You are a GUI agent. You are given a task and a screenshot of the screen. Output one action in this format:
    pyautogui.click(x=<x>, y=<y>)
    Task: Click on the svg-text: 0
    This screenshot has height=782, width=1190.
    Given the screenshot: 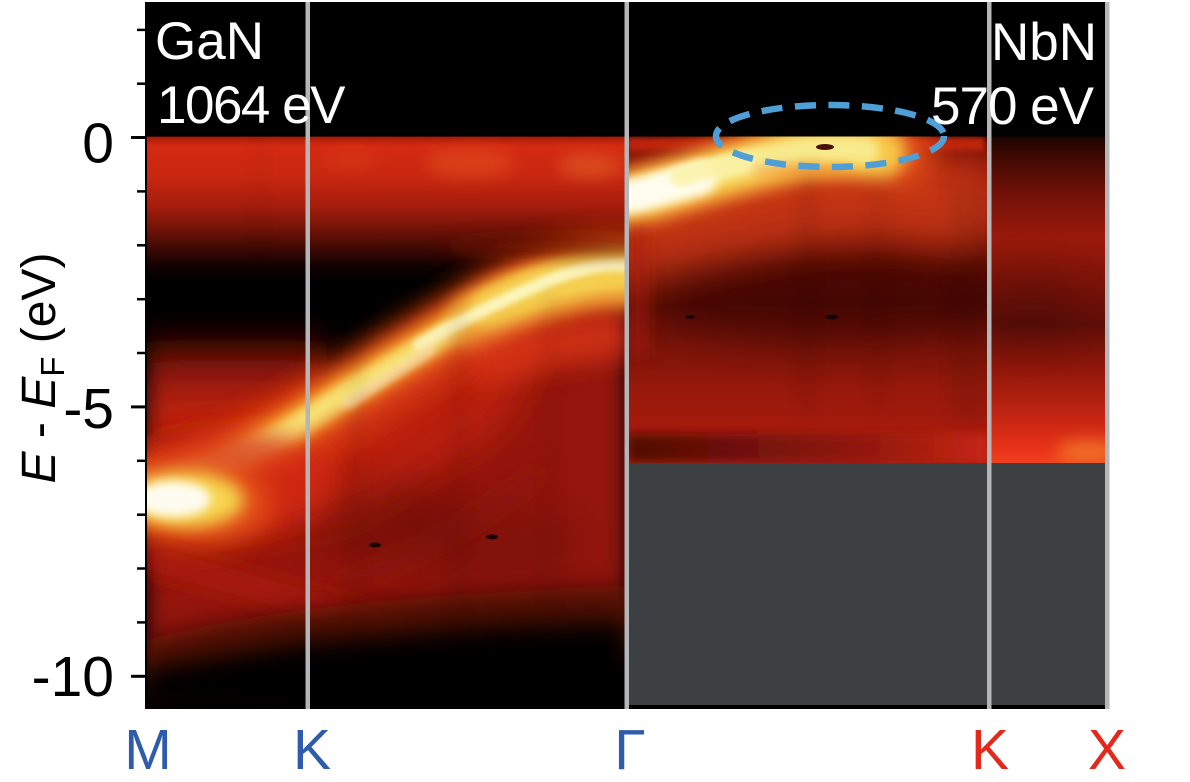 What is the action you would take?
    pyautogui.click(x=98, y=144)
    